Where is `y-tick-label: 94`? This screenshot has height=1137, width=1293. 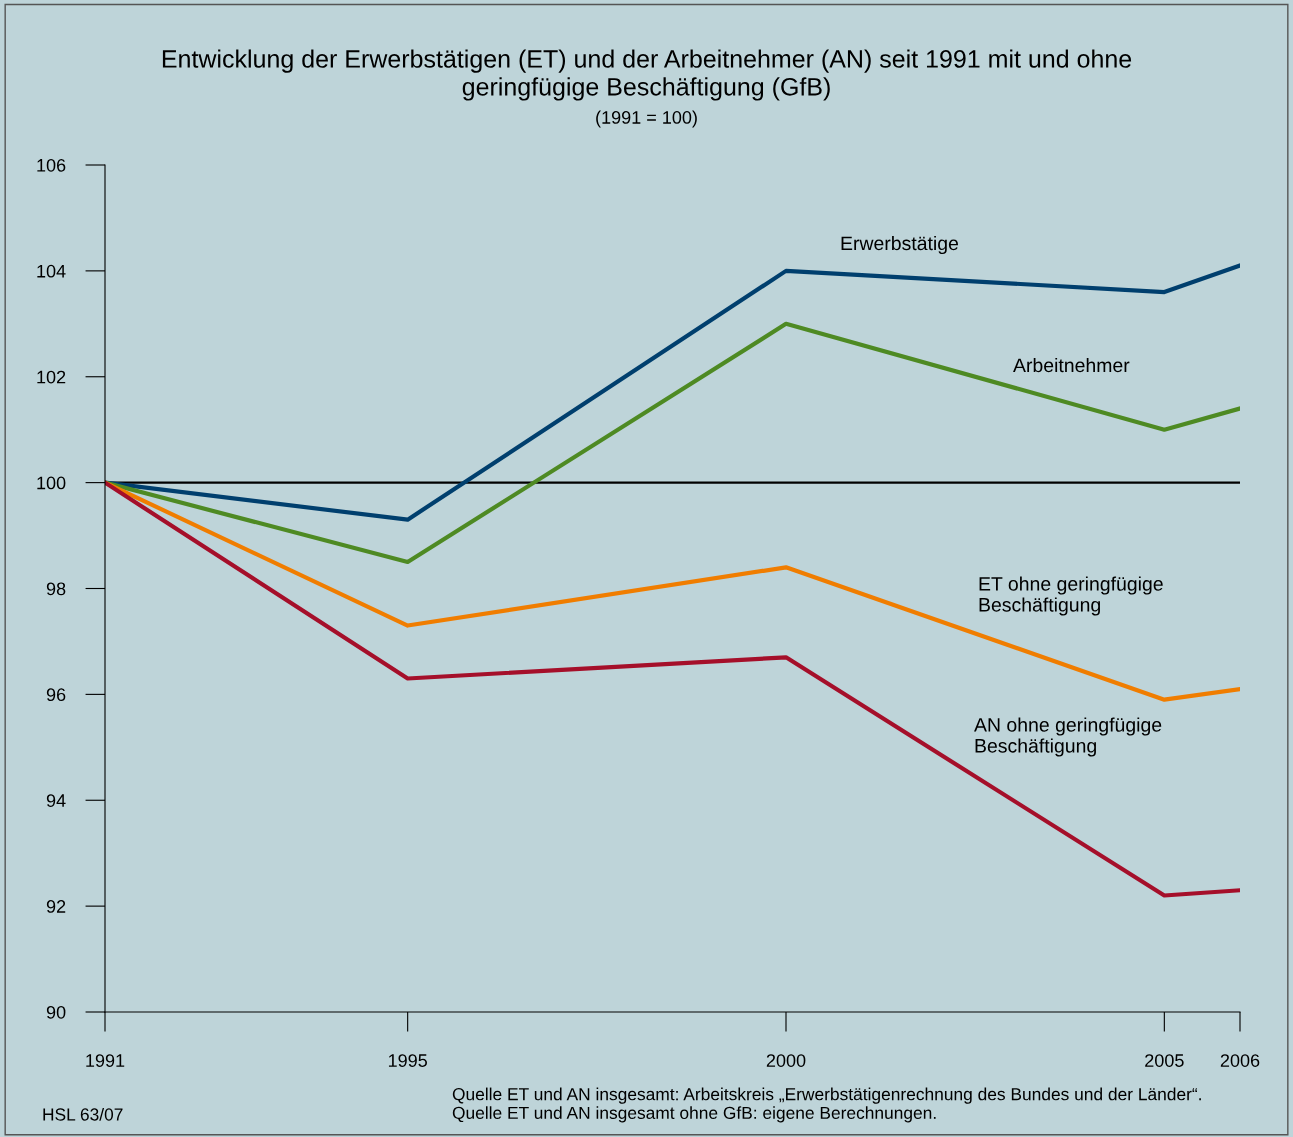
y-tick-label: 94 is located at coordinates (56, 800).